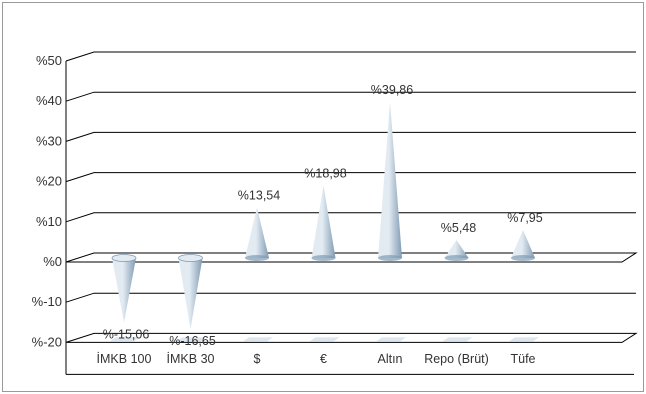 This screenshot has width=646, height=394. What do you see at coordinates (126, 335) in the screenshot?
I see `data-label: %-15,06` at bounding box center [126, 335].